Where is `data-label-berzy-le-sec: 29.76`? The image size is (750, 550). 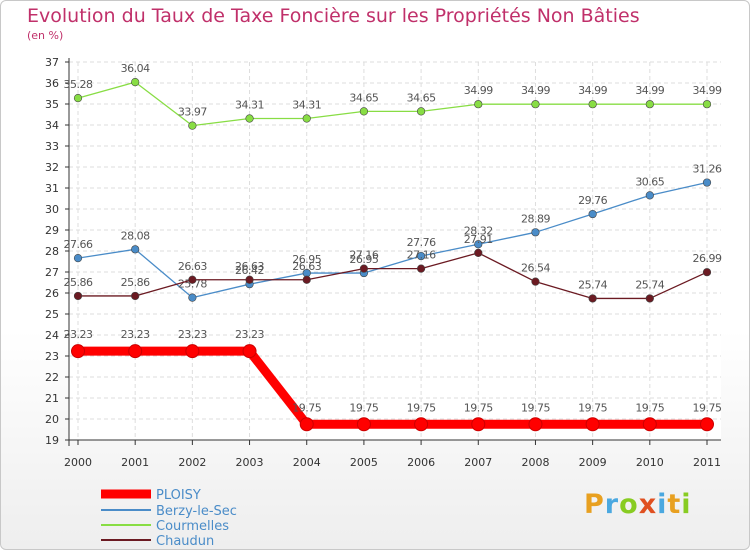
data-label-berzy-le-sec: 29.76 is located at coordinates (592, 200).